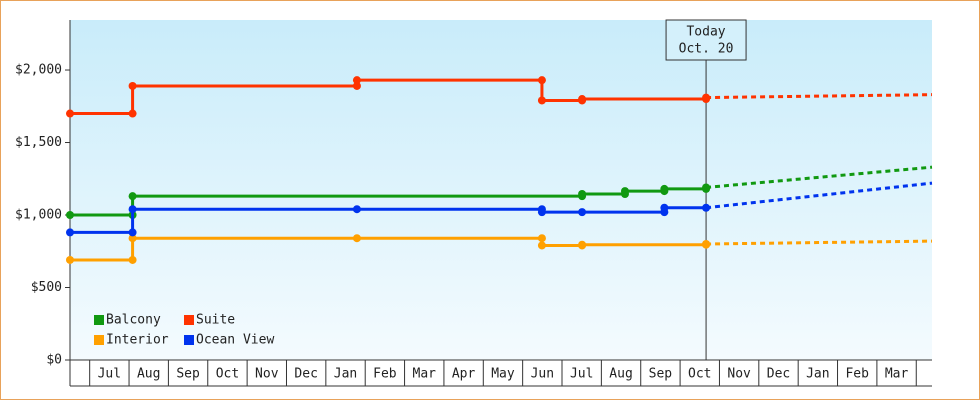  What do you see at coordinates (503, 374) in the screenshot?
I see `x-tick-label: May` at bounding box center [503, 374].